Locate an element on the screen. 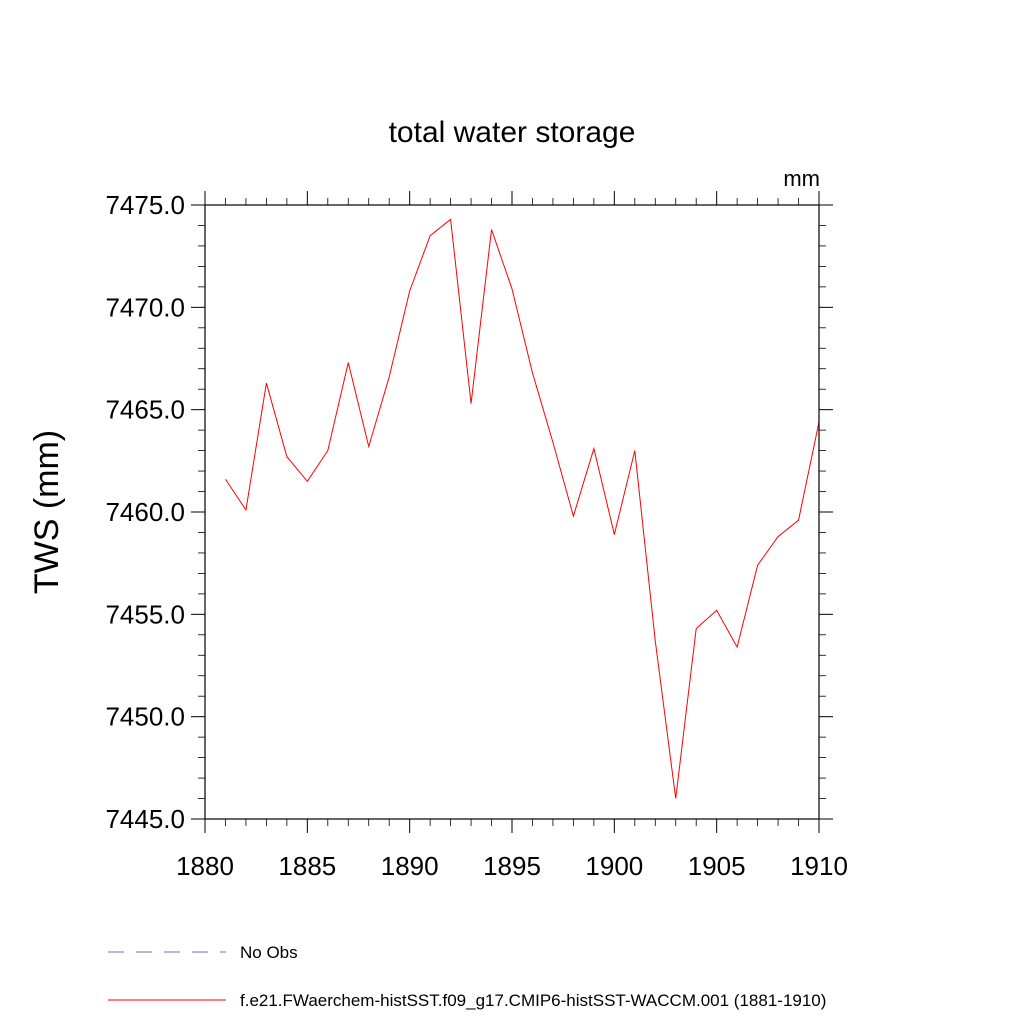 The image size is (1024, 1024). y-tick-label: 7475.0 is located at coordinates (145, 205).